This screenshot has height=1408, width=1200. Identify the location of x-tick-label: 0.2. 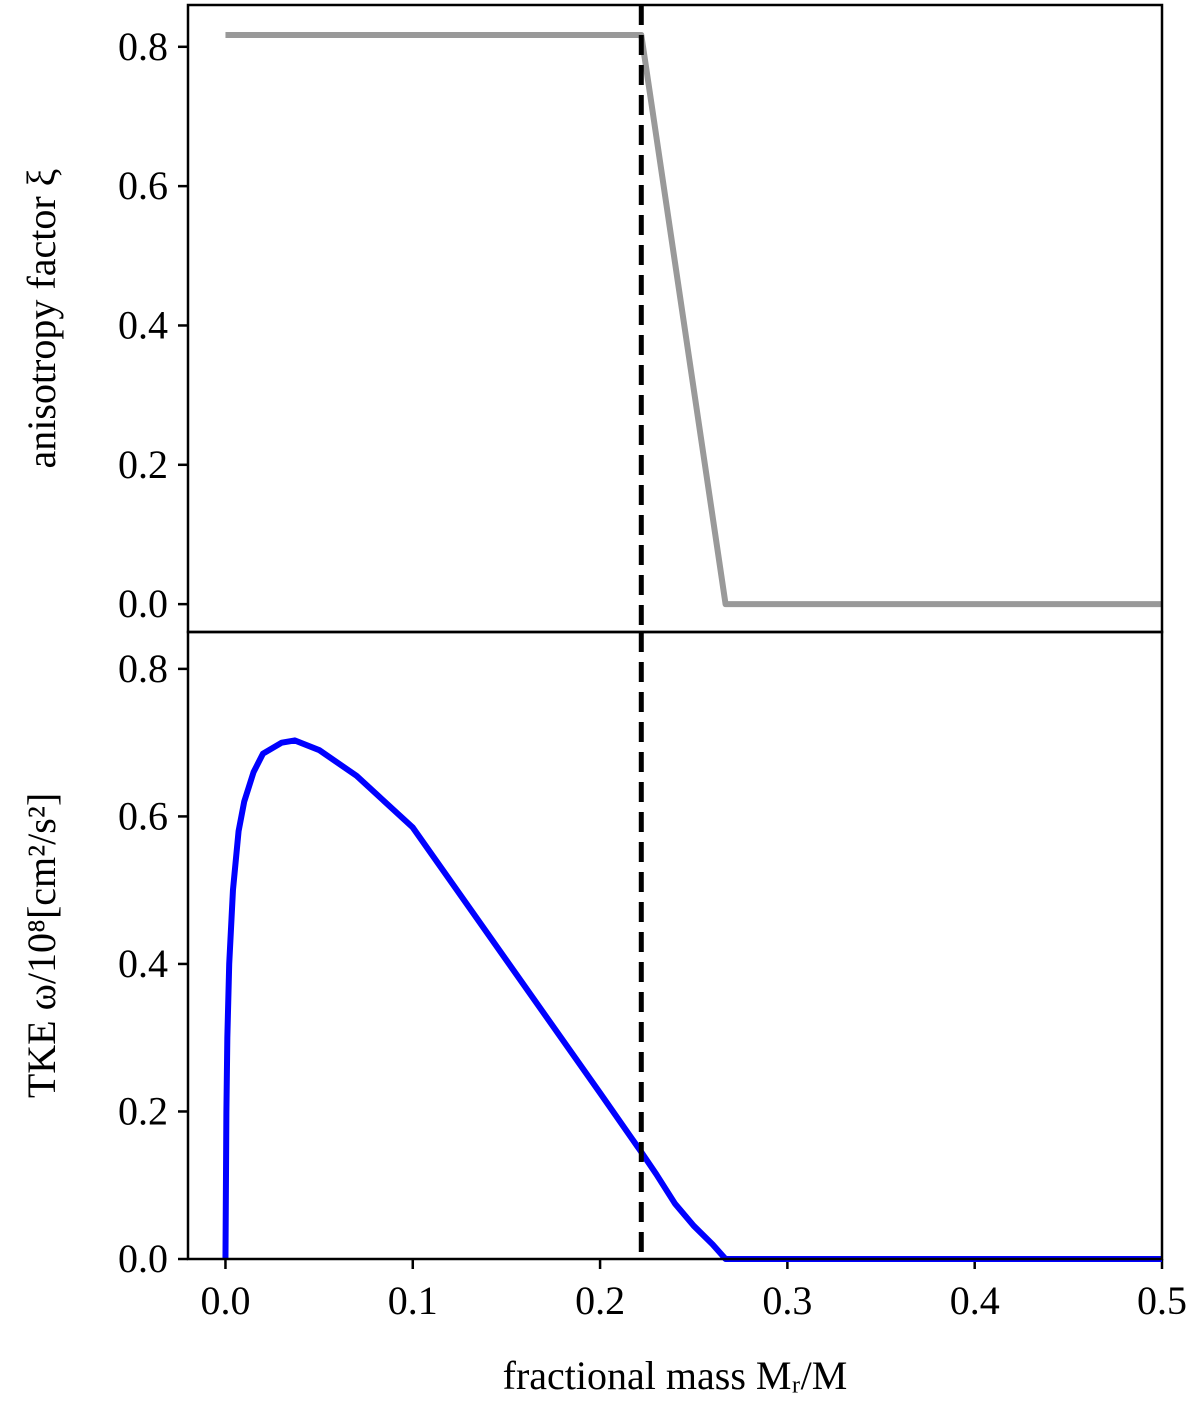
(600, 1300).